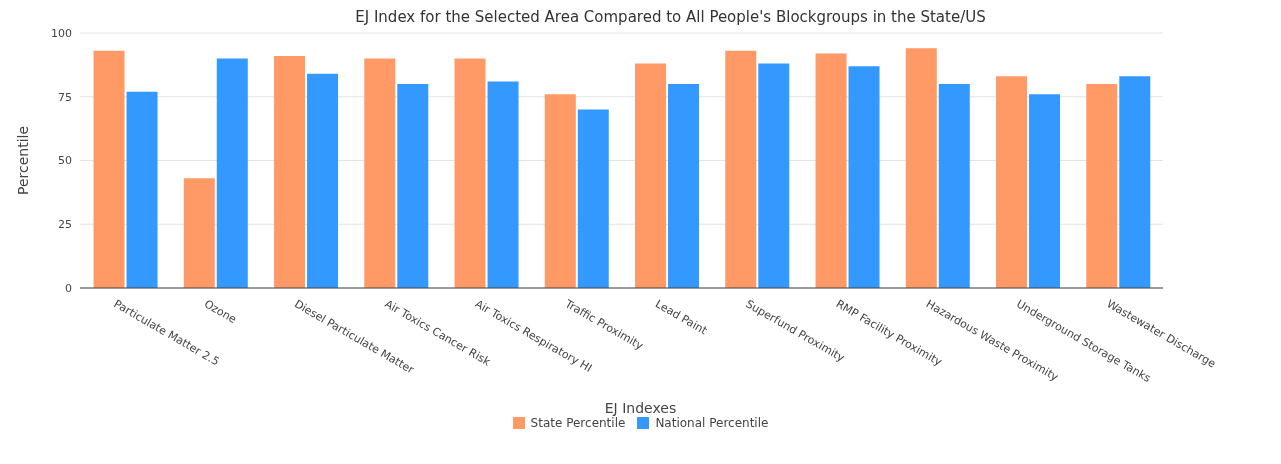  Describe the element at coordinates (68, 288) in the screenshot. I see `y-tick-label: 0` at that location.